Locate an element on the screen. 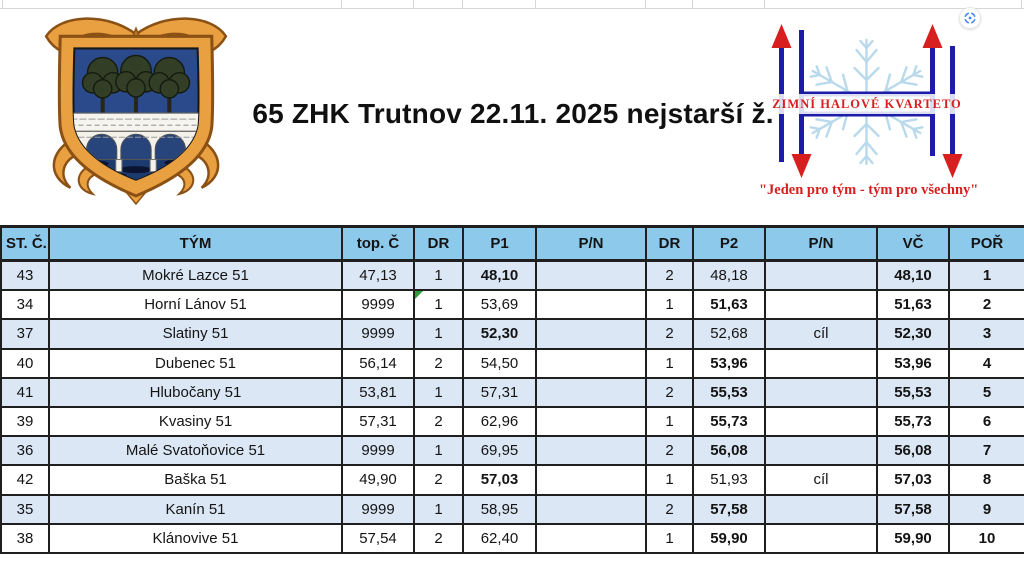 The image size is (1024, 572). cell-rank: 1 is located at coordinates (986, 275).